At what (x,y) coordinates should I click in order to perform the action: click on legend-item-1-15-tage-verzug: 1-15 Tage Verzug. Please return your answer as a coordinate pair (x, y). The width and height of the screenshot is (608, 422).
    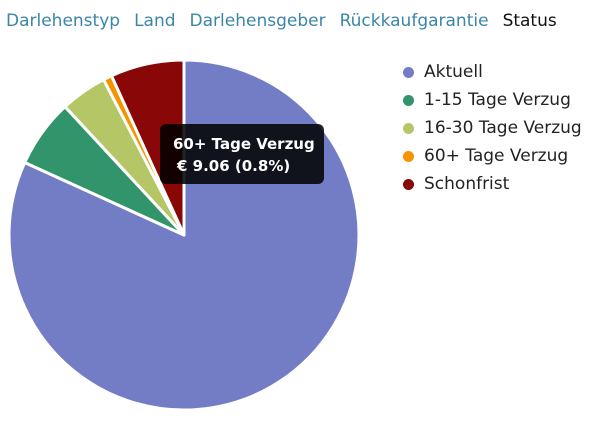
    Looking at the image, I should click on (492, 100).